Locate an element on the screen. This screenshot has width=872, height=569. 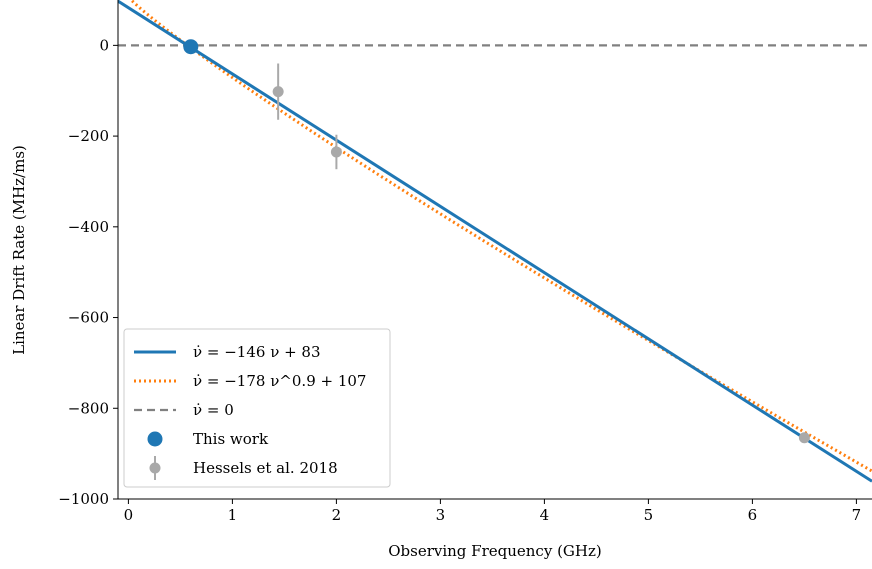
x-tick-label-7: 7 is located at coordinates (857, 515).